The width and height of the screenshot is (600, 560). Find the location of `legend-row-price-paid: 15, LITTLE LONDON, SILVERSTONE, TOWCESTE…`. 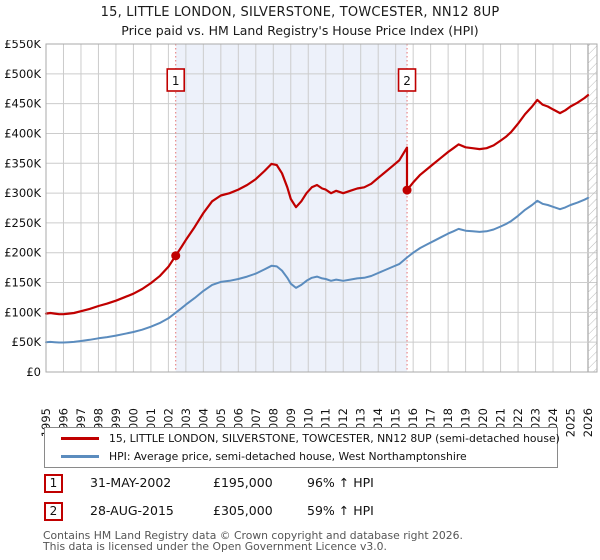

legend-row-price-paid: 15, LITTLE LONDON, SILVERSTONE, TOWCESTE… is located at coordinates (302, 438).